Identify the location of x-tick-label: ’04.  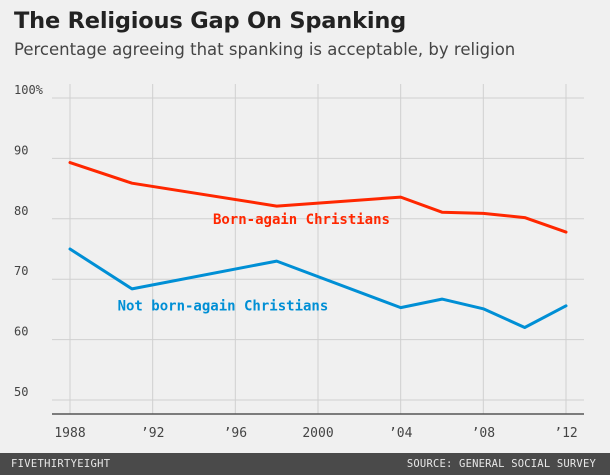
(401, 433).